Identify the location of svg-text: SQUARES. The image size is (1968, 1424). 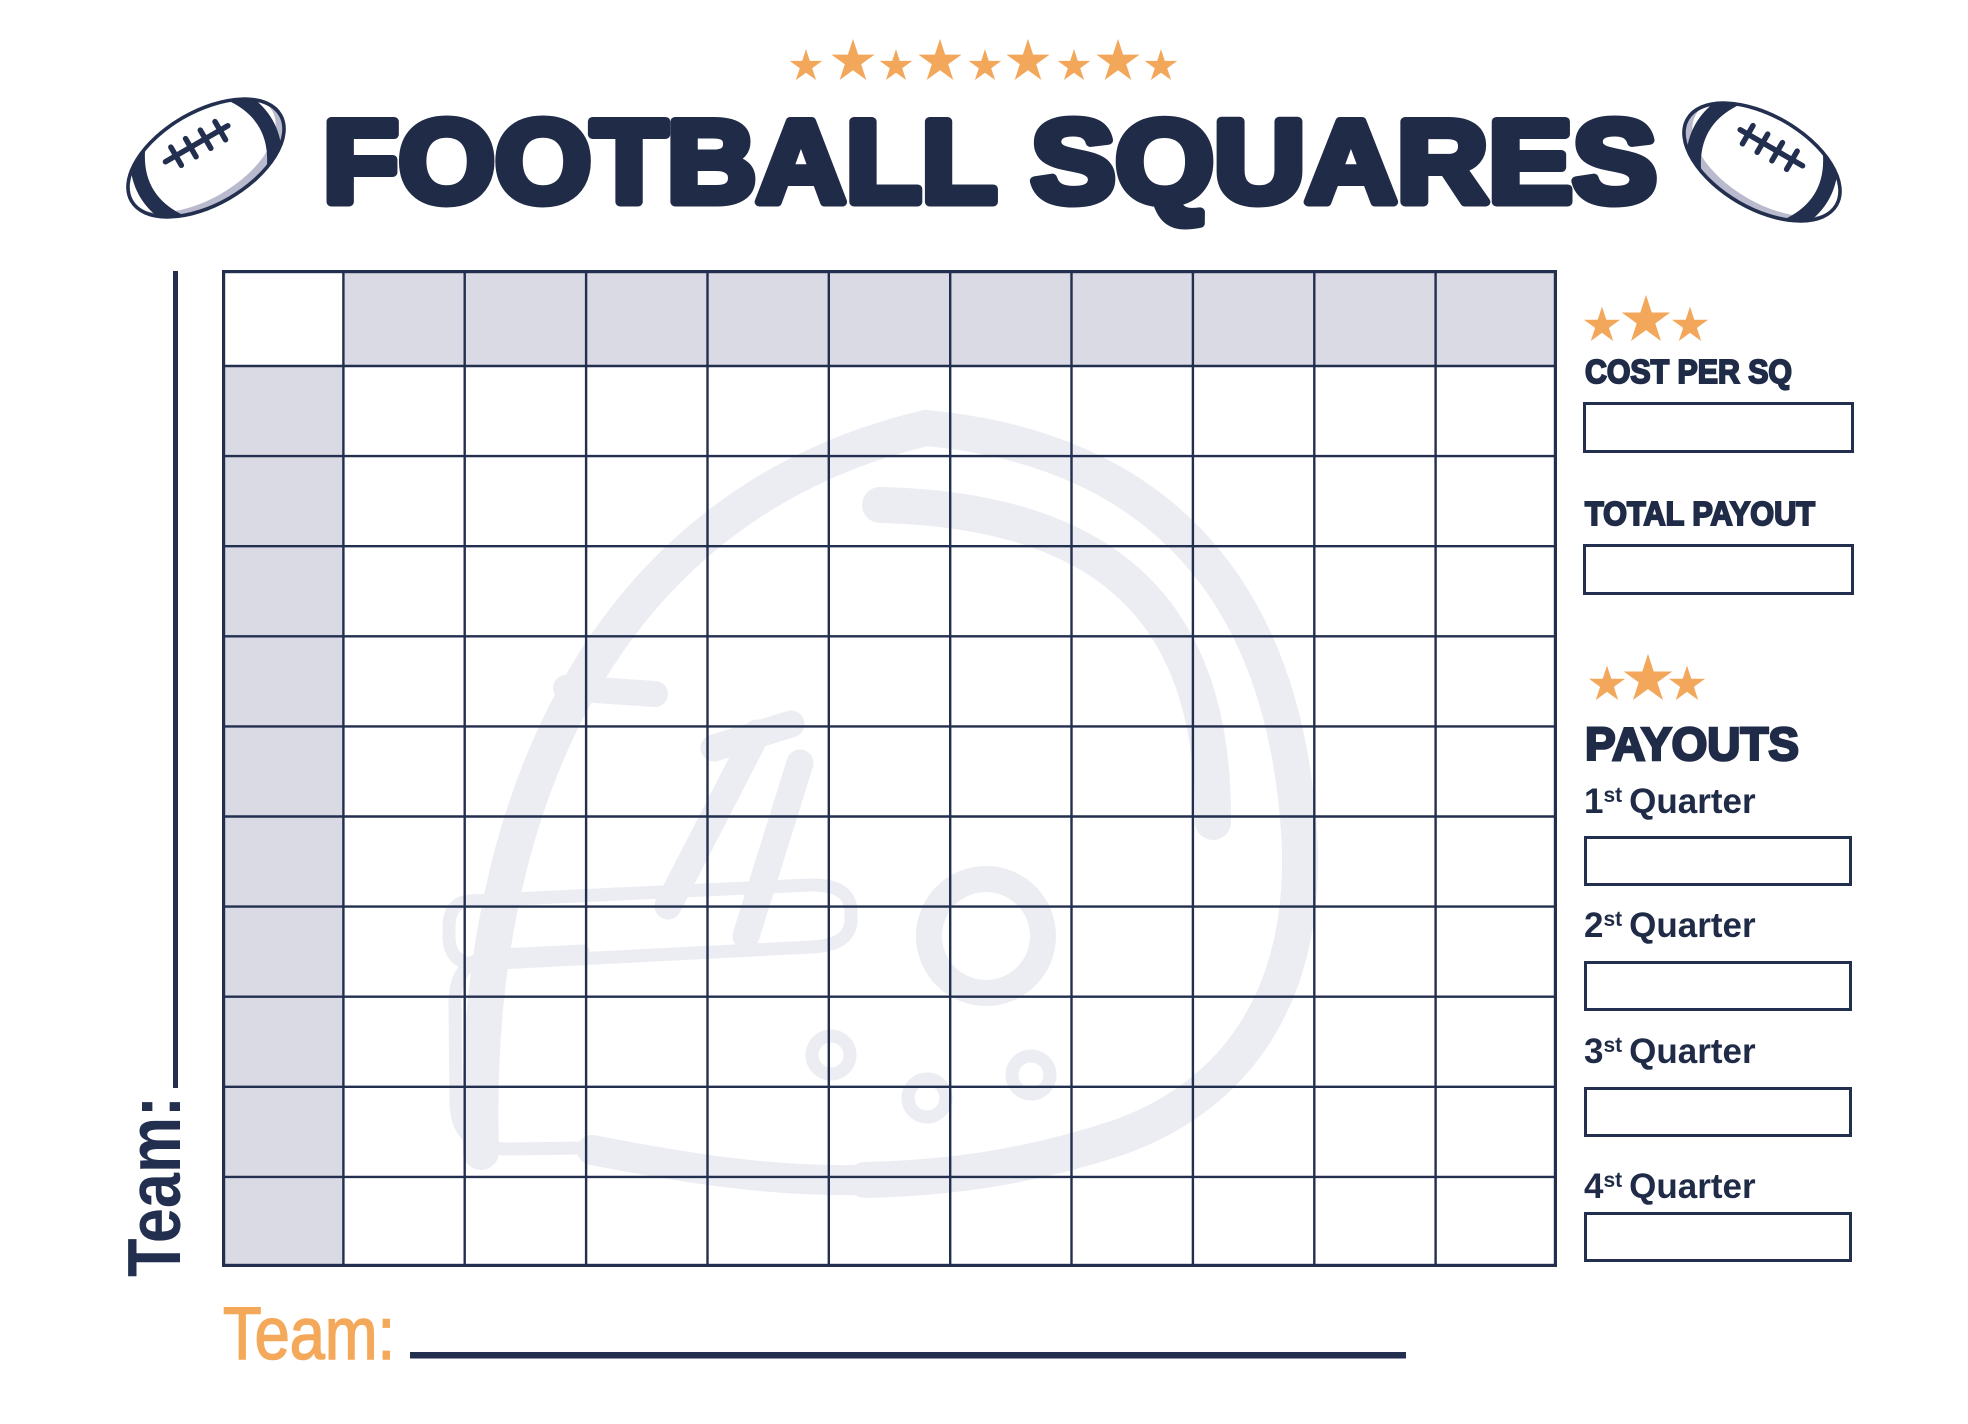
(1344, 161).